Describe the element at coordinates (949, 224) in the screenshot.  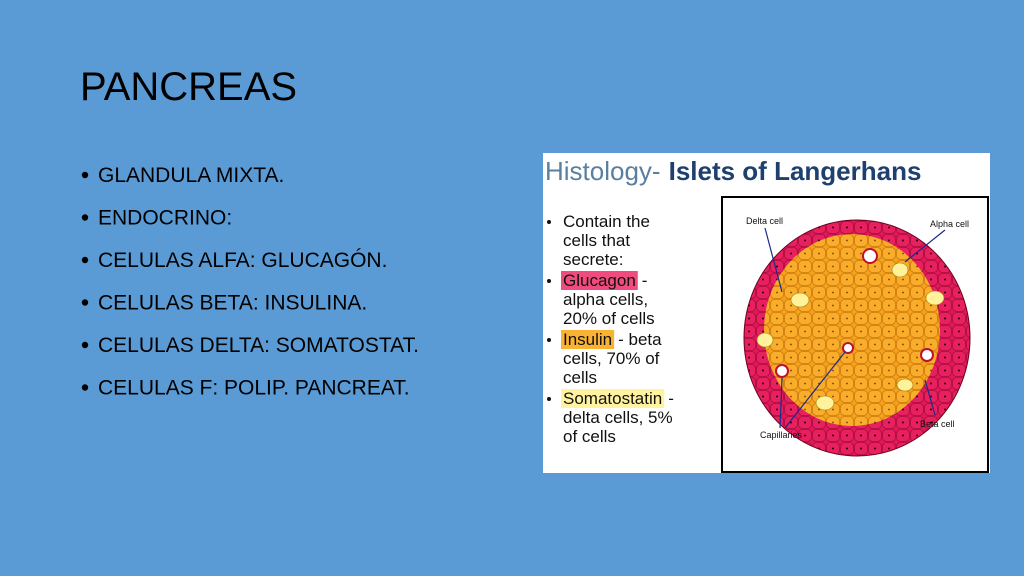
I see `label-alpha: Alpha cell` at that location.